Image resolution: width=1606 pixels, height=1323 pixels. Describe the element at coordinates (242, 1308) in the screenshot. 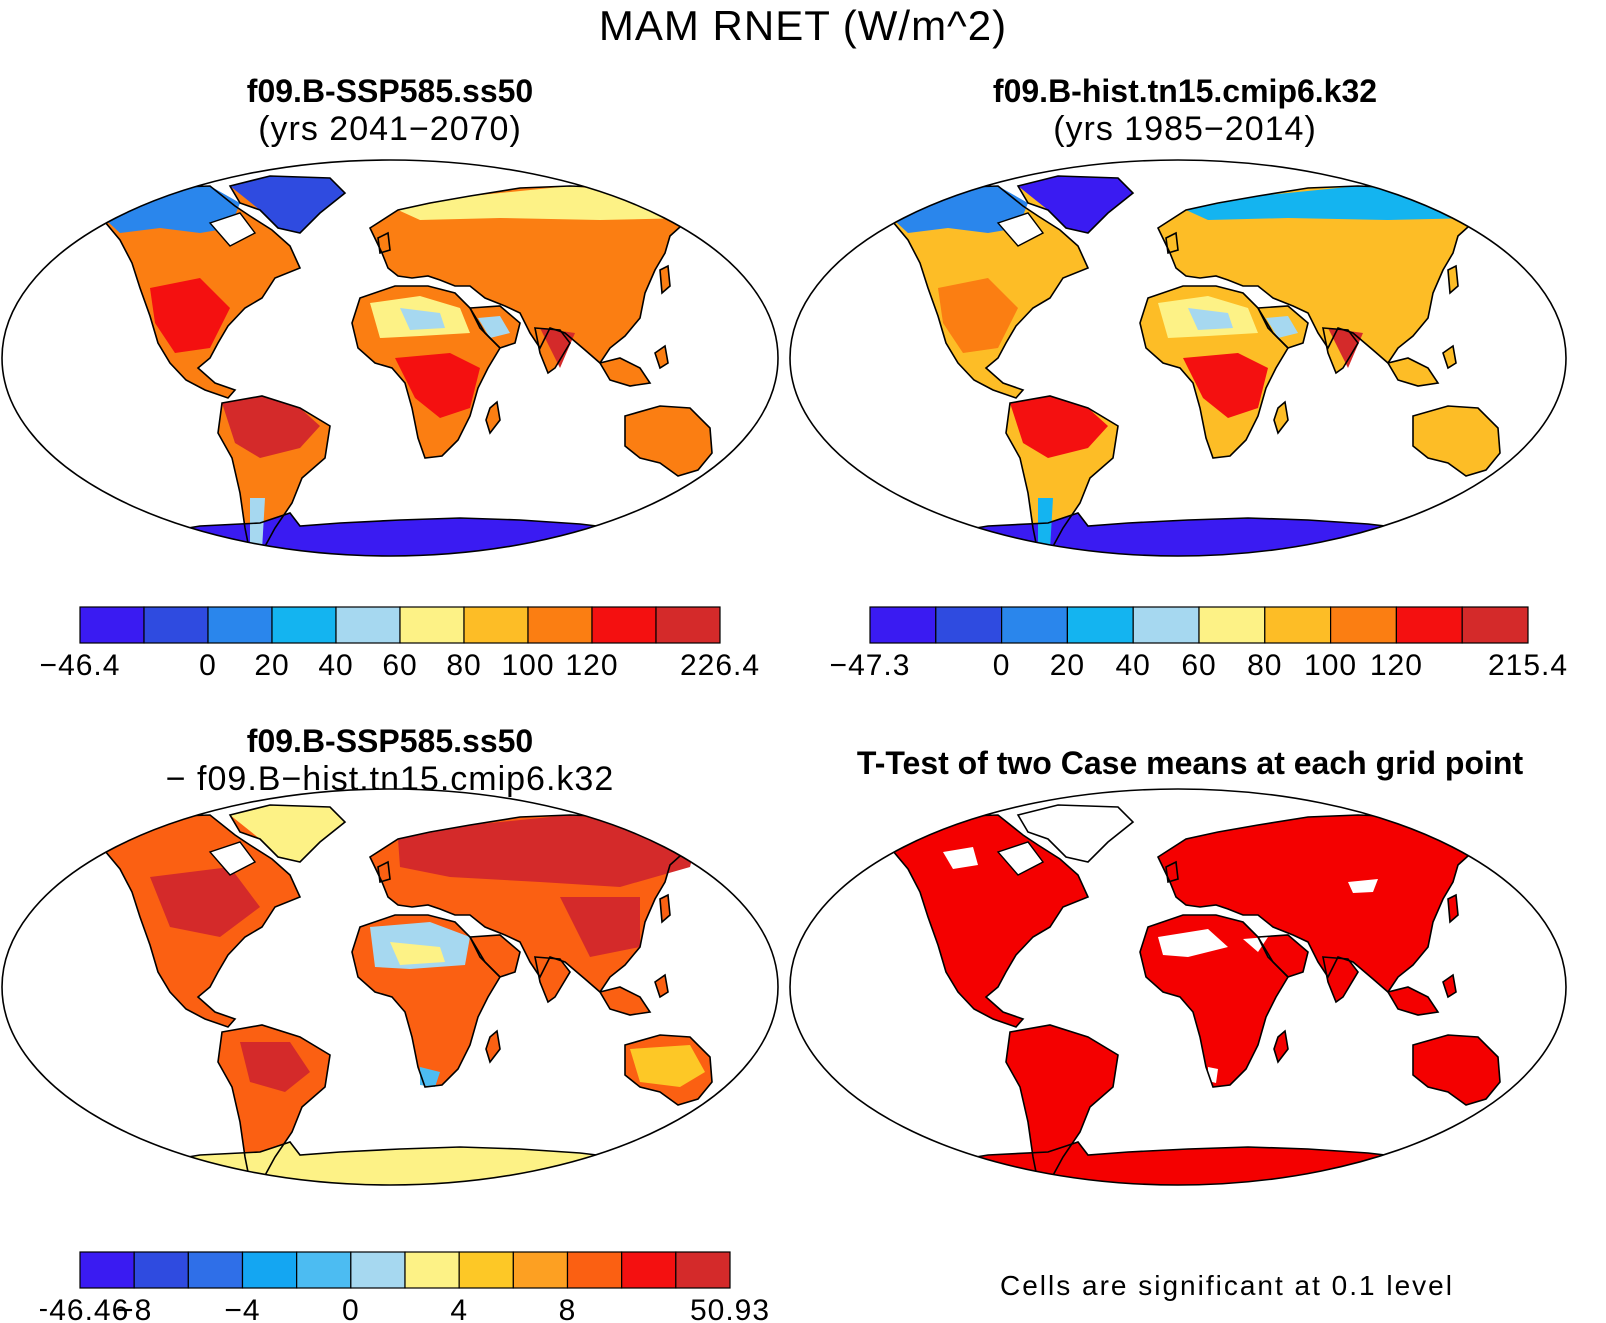

I see `panel3-colorbar-tick-label: −4` at that location.